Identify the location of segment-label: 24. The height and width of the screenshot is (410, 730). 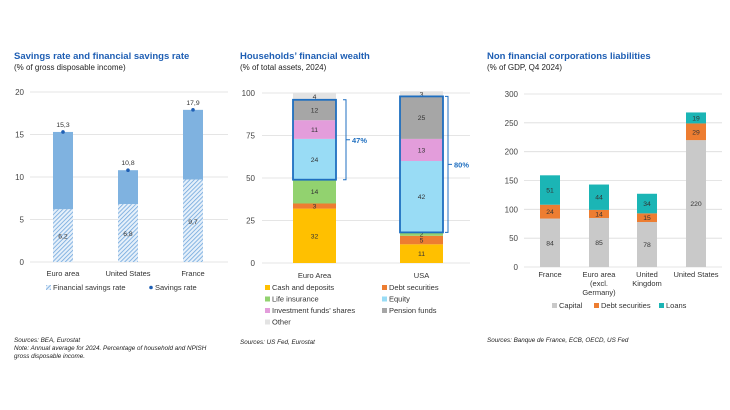
(550, 212).